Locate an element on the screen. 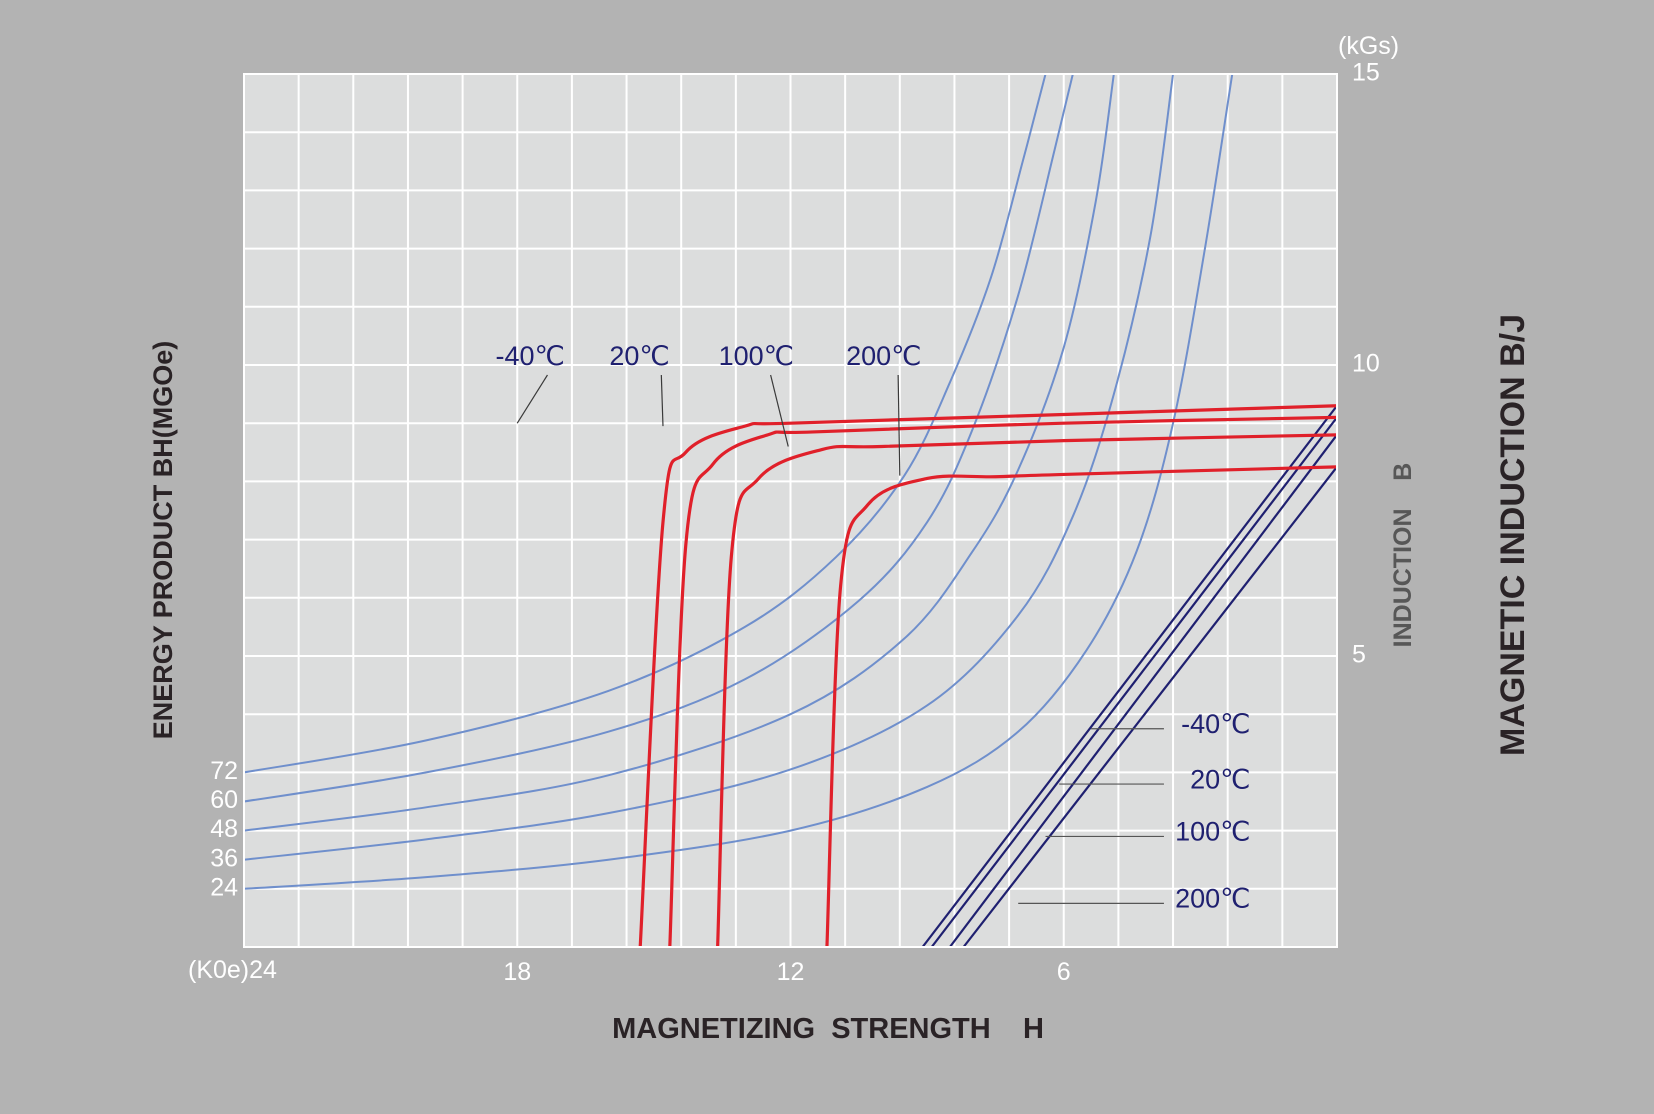 The width and height of the screenshot is (1654, 1114). x-tick-label: 12 is located at coordinates (791, 972).